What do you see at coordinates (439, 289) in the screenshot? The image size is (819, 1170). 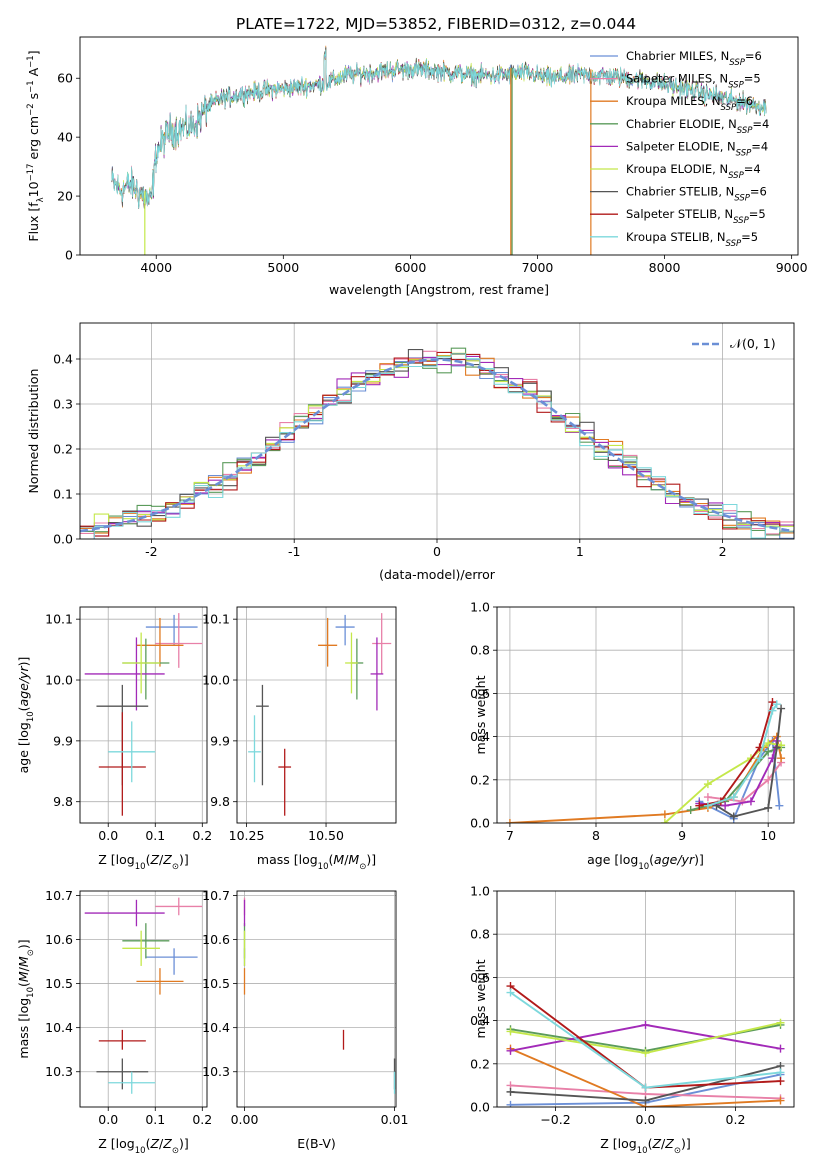 I see `spectrum-xlabel: wavelength [Angstrom, rest frame]` at bounding box center [439, 289].